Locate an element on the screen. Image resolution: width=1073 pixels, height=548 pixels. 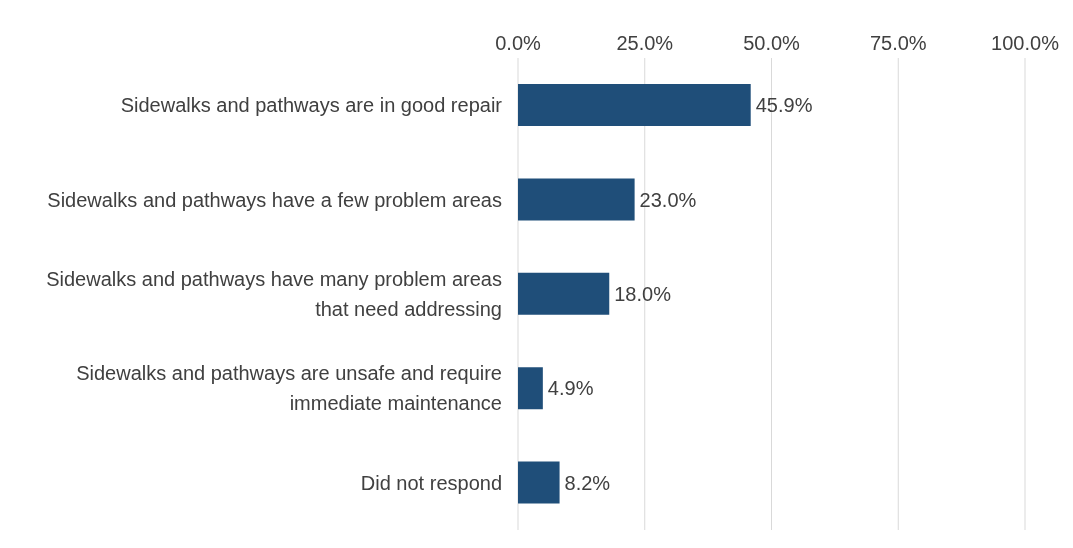
x-tick-label: 100.0% is located at coordinates (1025, 43).